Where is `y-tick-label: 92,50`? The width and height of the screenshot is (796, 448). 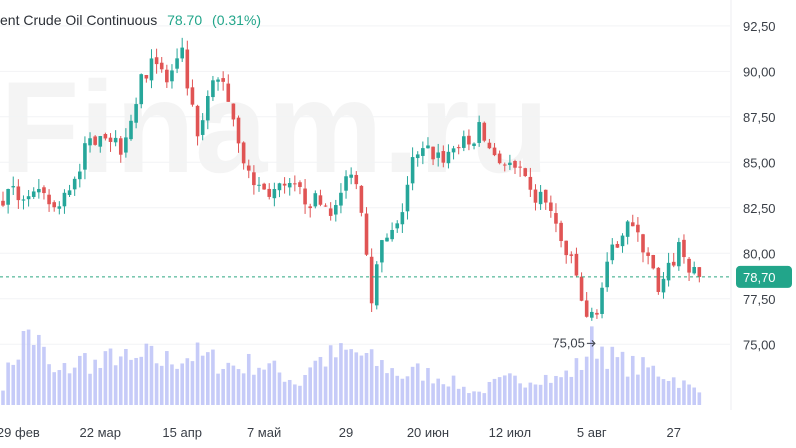 y-tick-label: 92,50 is located at coordinates (759, 26).